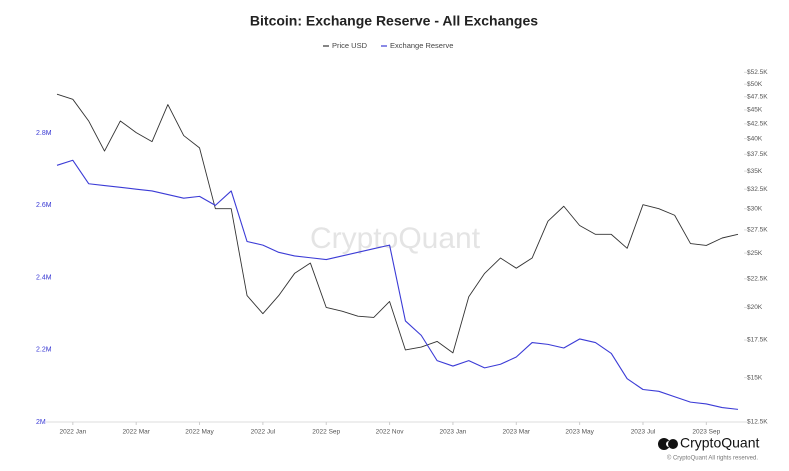 This screenshot has width=789, height=471. Describe the element at coordinates (706, 432) in the screenshot. I see `x-tick-label: 2023 Sep` at that location.